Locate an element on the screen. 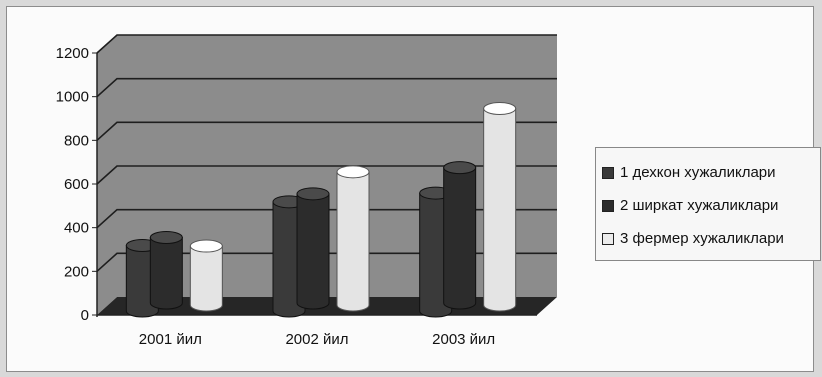 This screenshot has height=377, width=822. legend-item: 1 дехкон хужаликлари is located at coordinates (708, 172).